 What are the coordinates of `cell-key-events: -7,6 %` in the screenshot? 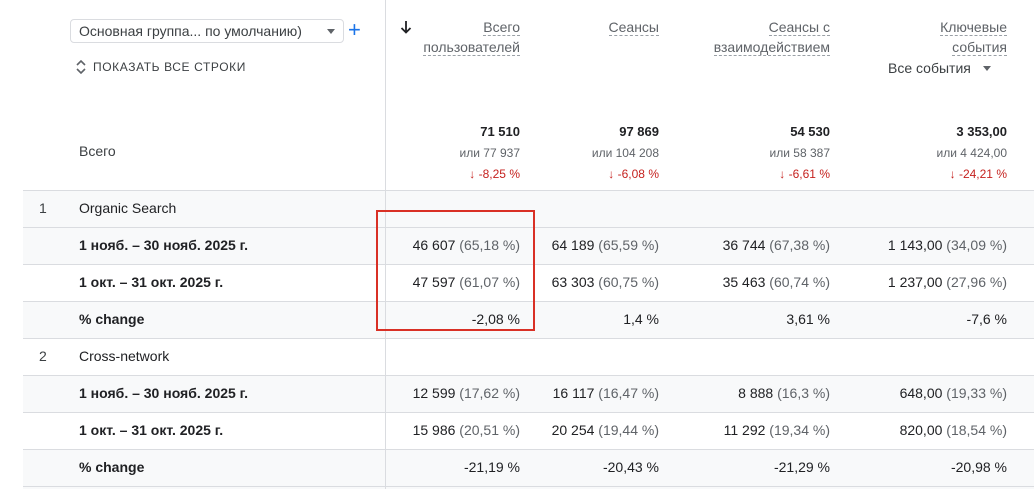 It's located at (986, 319).